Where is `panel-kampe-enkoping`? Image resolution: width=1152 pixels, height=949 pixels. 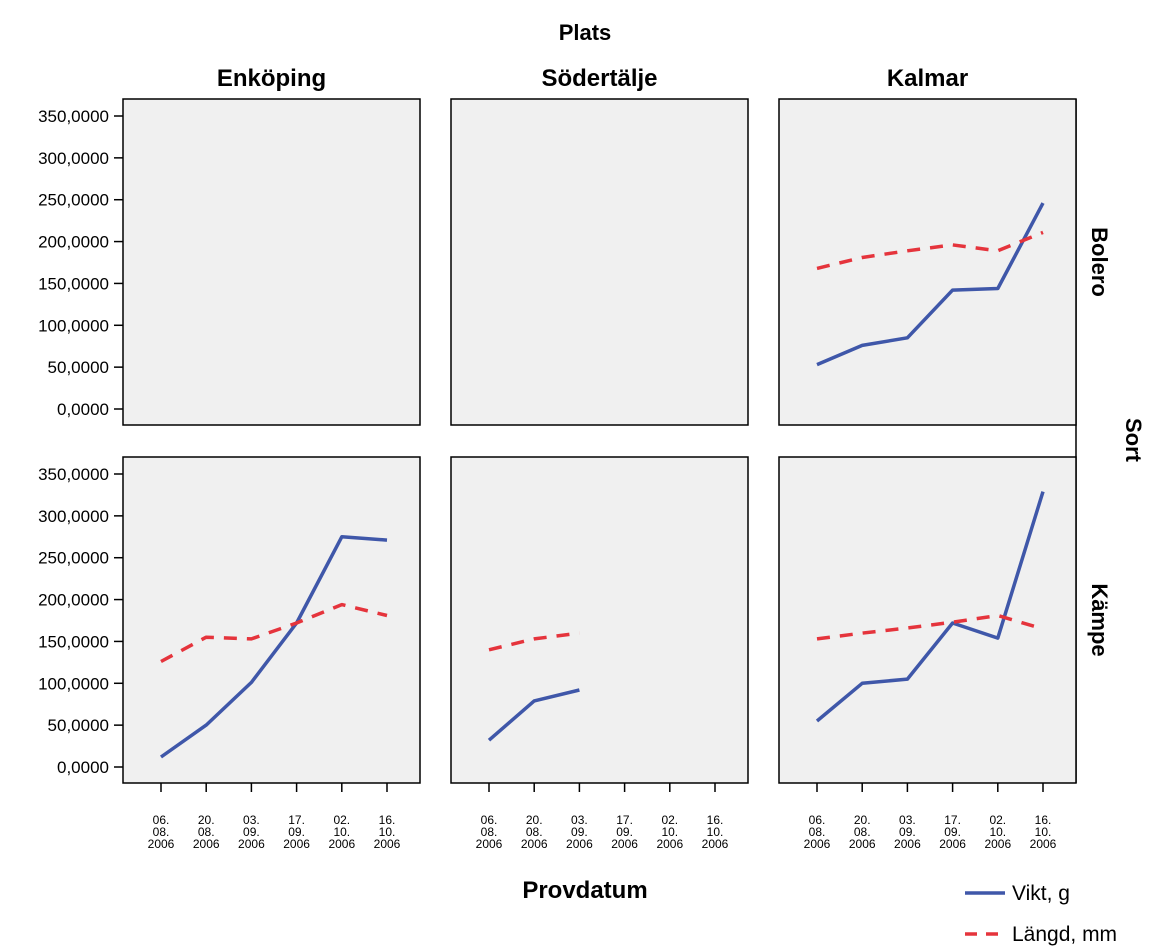
panel-kampe-enkoping is located at coordinates (271, 620).